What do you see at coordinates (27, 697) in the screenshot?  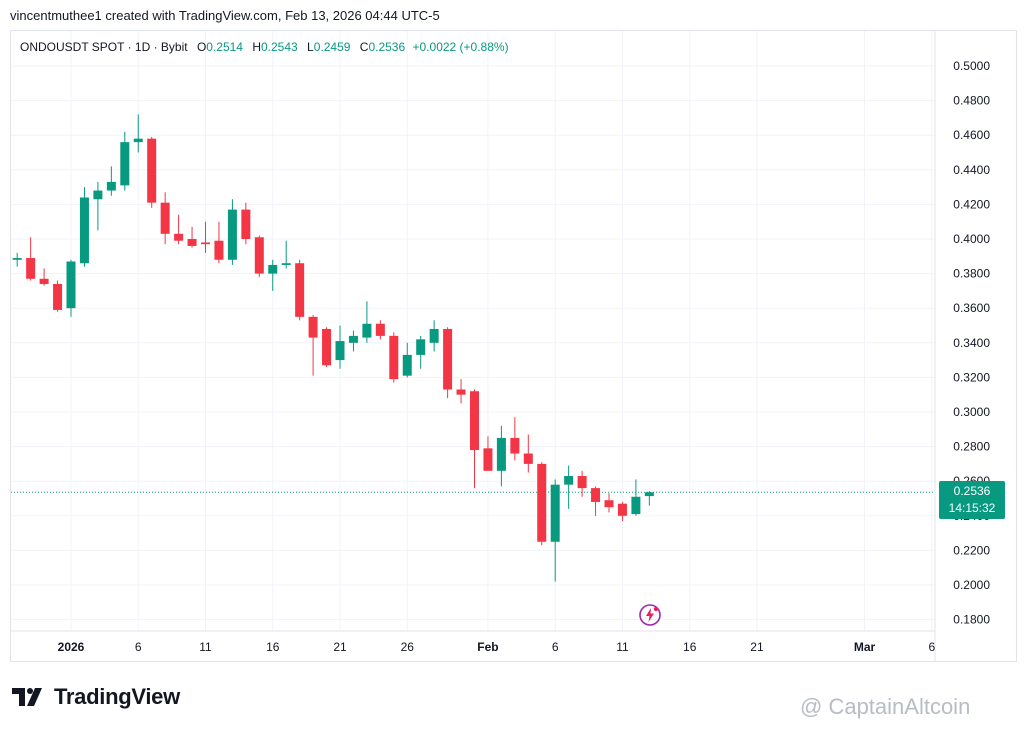 I see `tradingview-logo-icon` at bounding box center [27, 697].